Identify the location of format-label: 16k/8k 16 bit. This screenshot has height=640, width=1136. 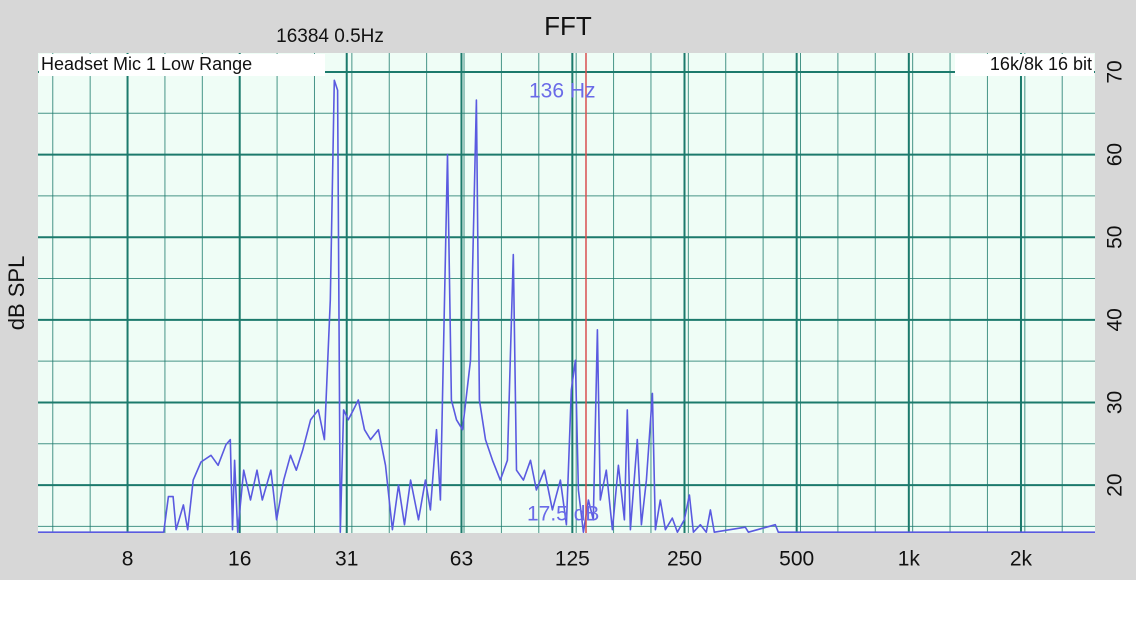
(1041, 64).